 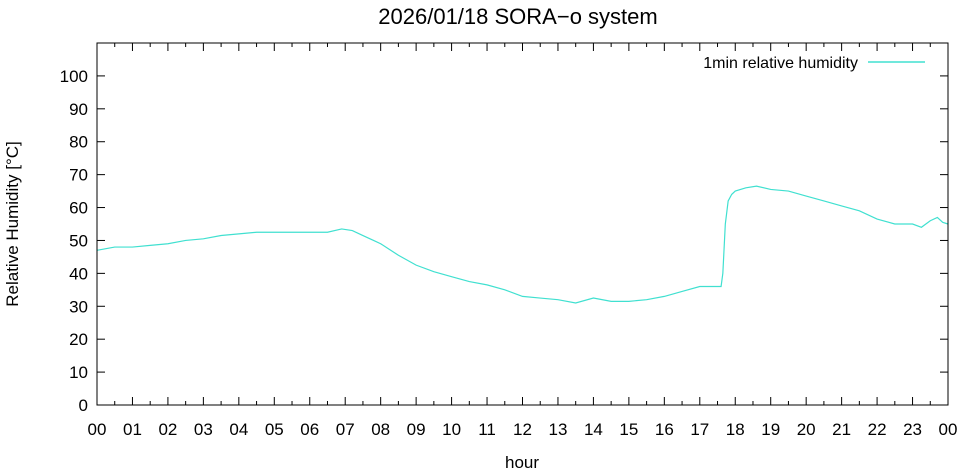 I want to click on x-tick-label: 03, so click(x=203, y=429).